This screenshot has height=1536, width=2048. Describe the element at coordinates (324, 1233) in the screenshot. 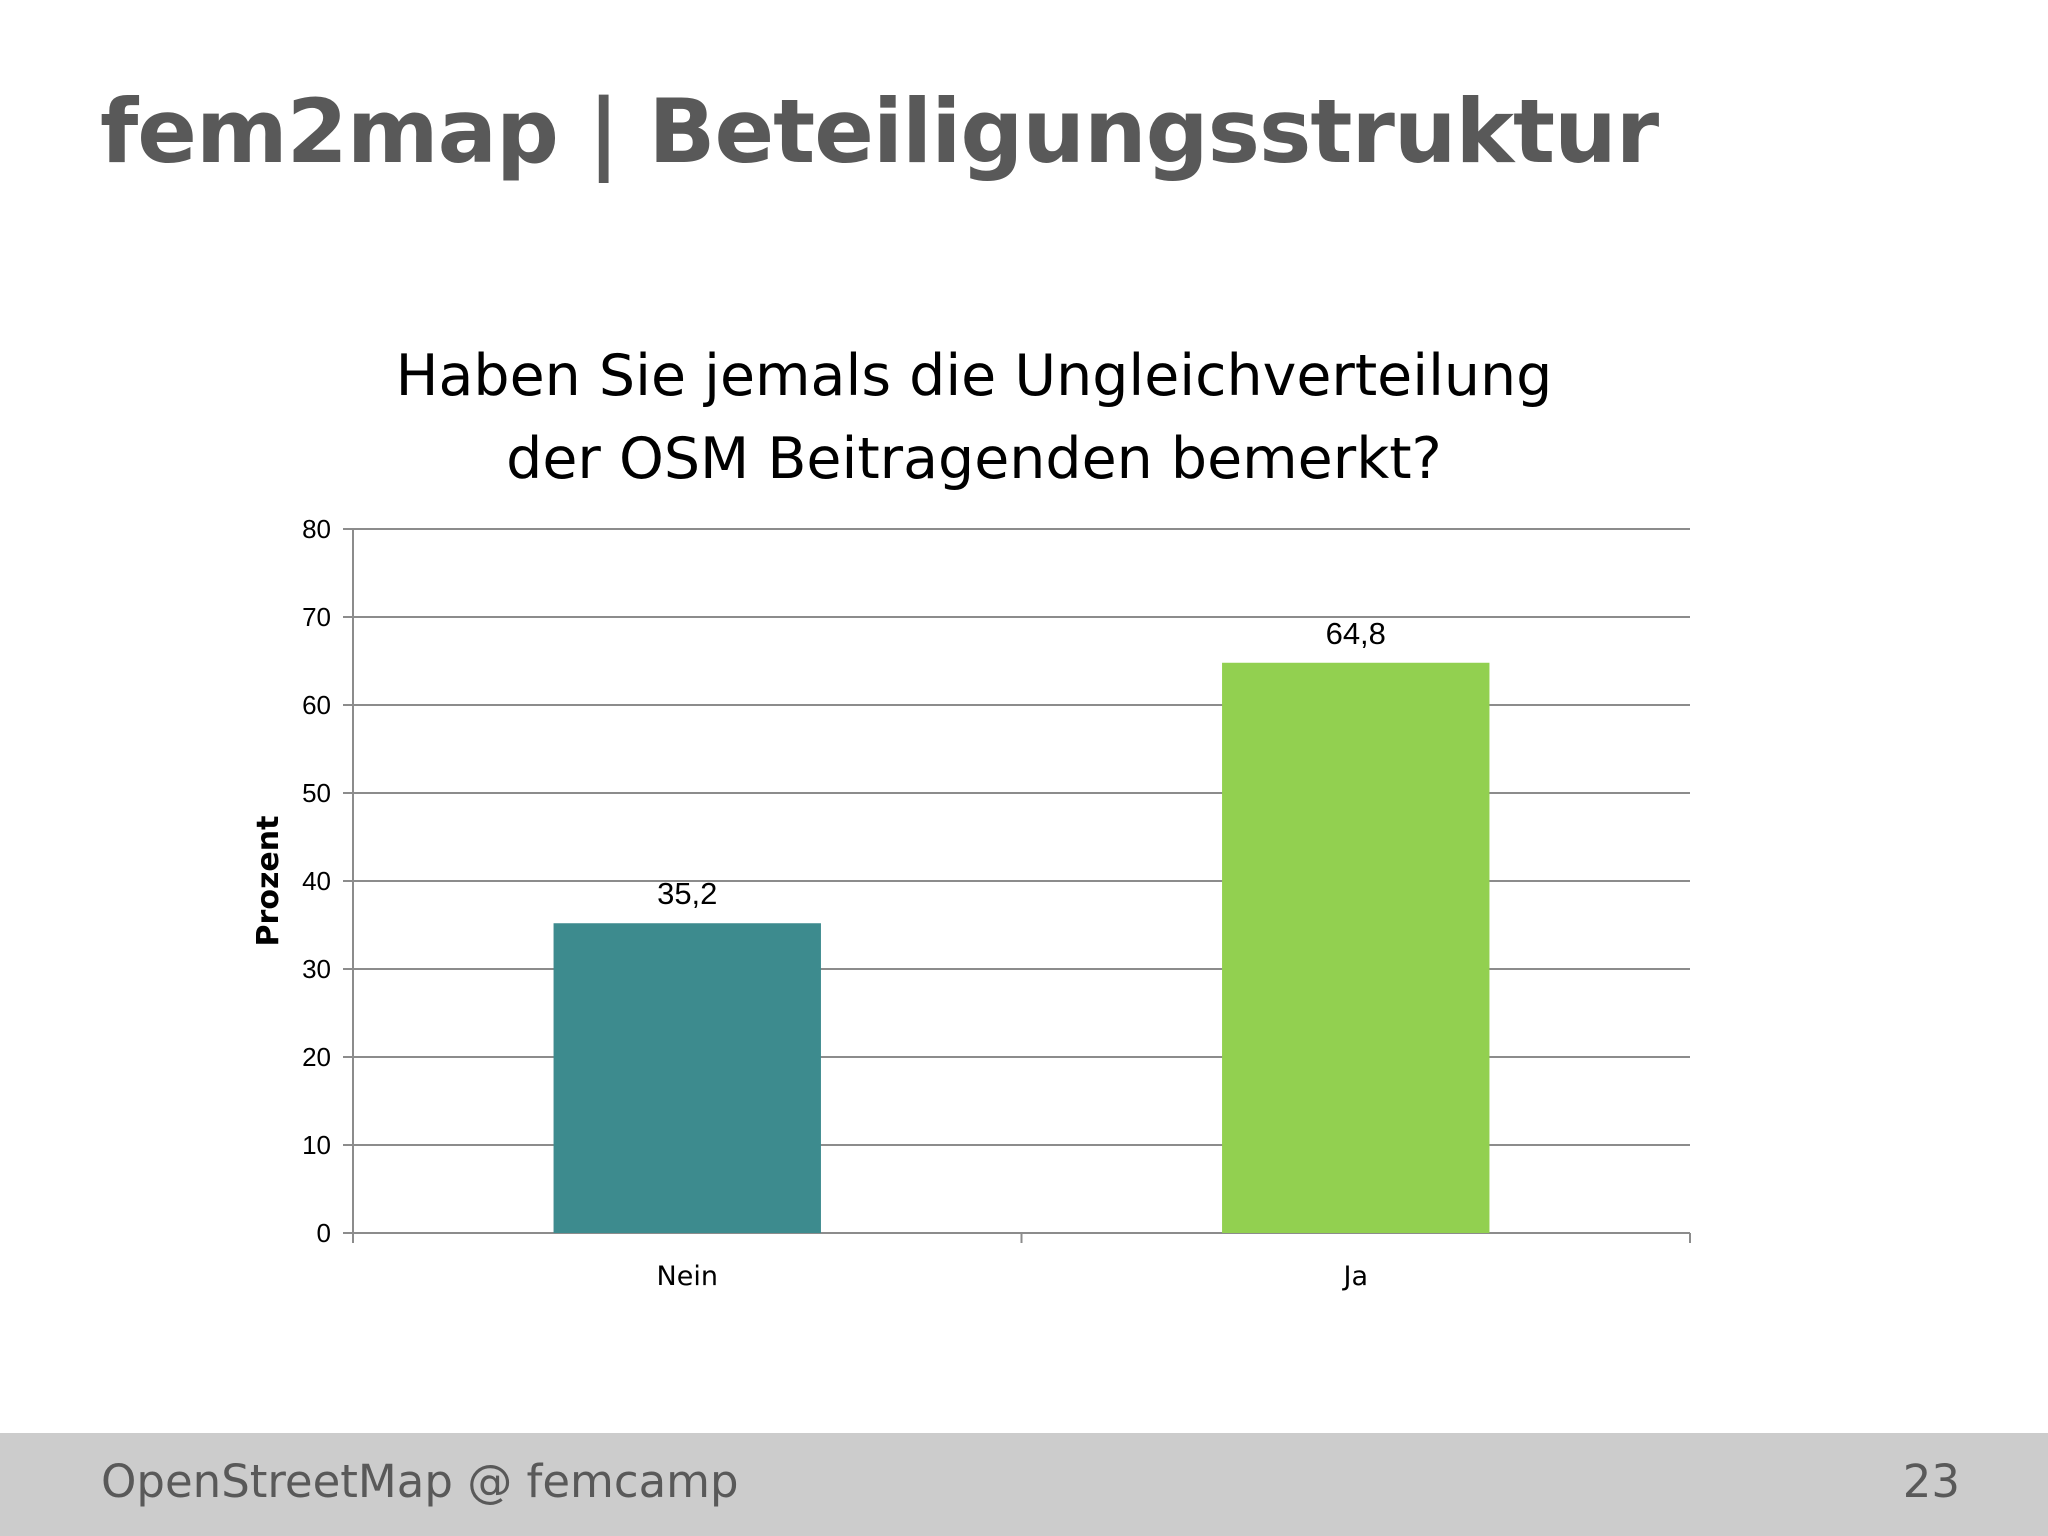

I see `y-tick-label: 0` at that location.